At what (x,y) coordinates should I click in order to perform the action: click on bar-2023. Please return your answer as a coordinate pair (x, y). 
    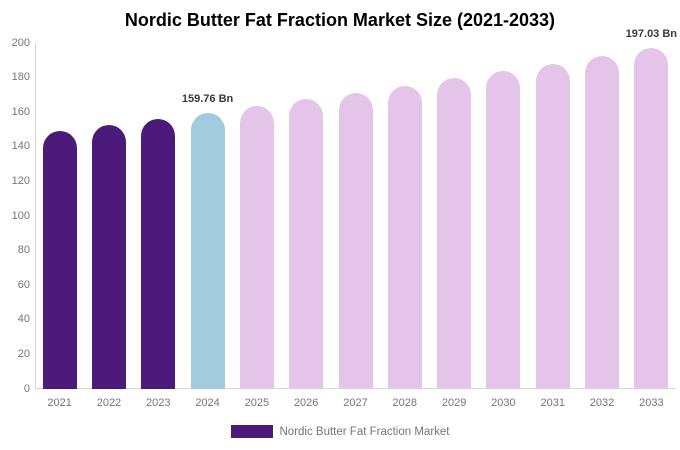
    Looking at the image, I should click on (158, 253).